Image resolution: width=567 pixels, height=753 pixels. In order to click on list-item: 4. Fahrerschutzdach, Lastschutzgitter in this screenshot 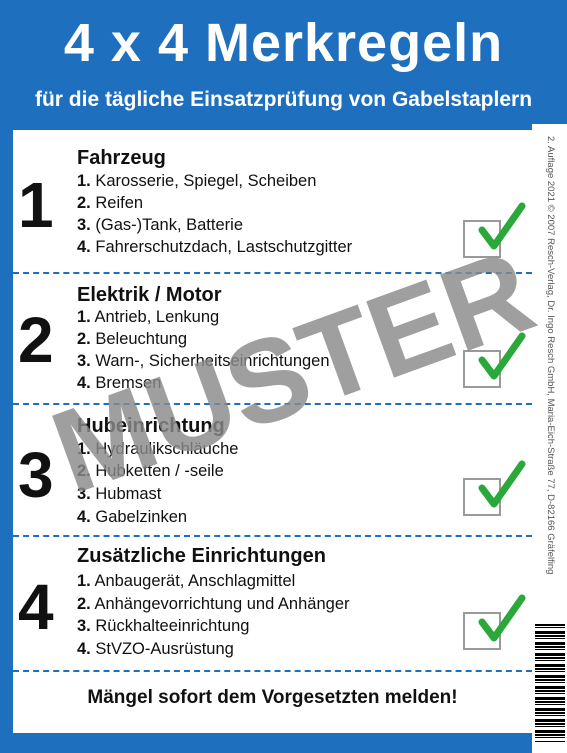, I will do `click(215, 247)`.